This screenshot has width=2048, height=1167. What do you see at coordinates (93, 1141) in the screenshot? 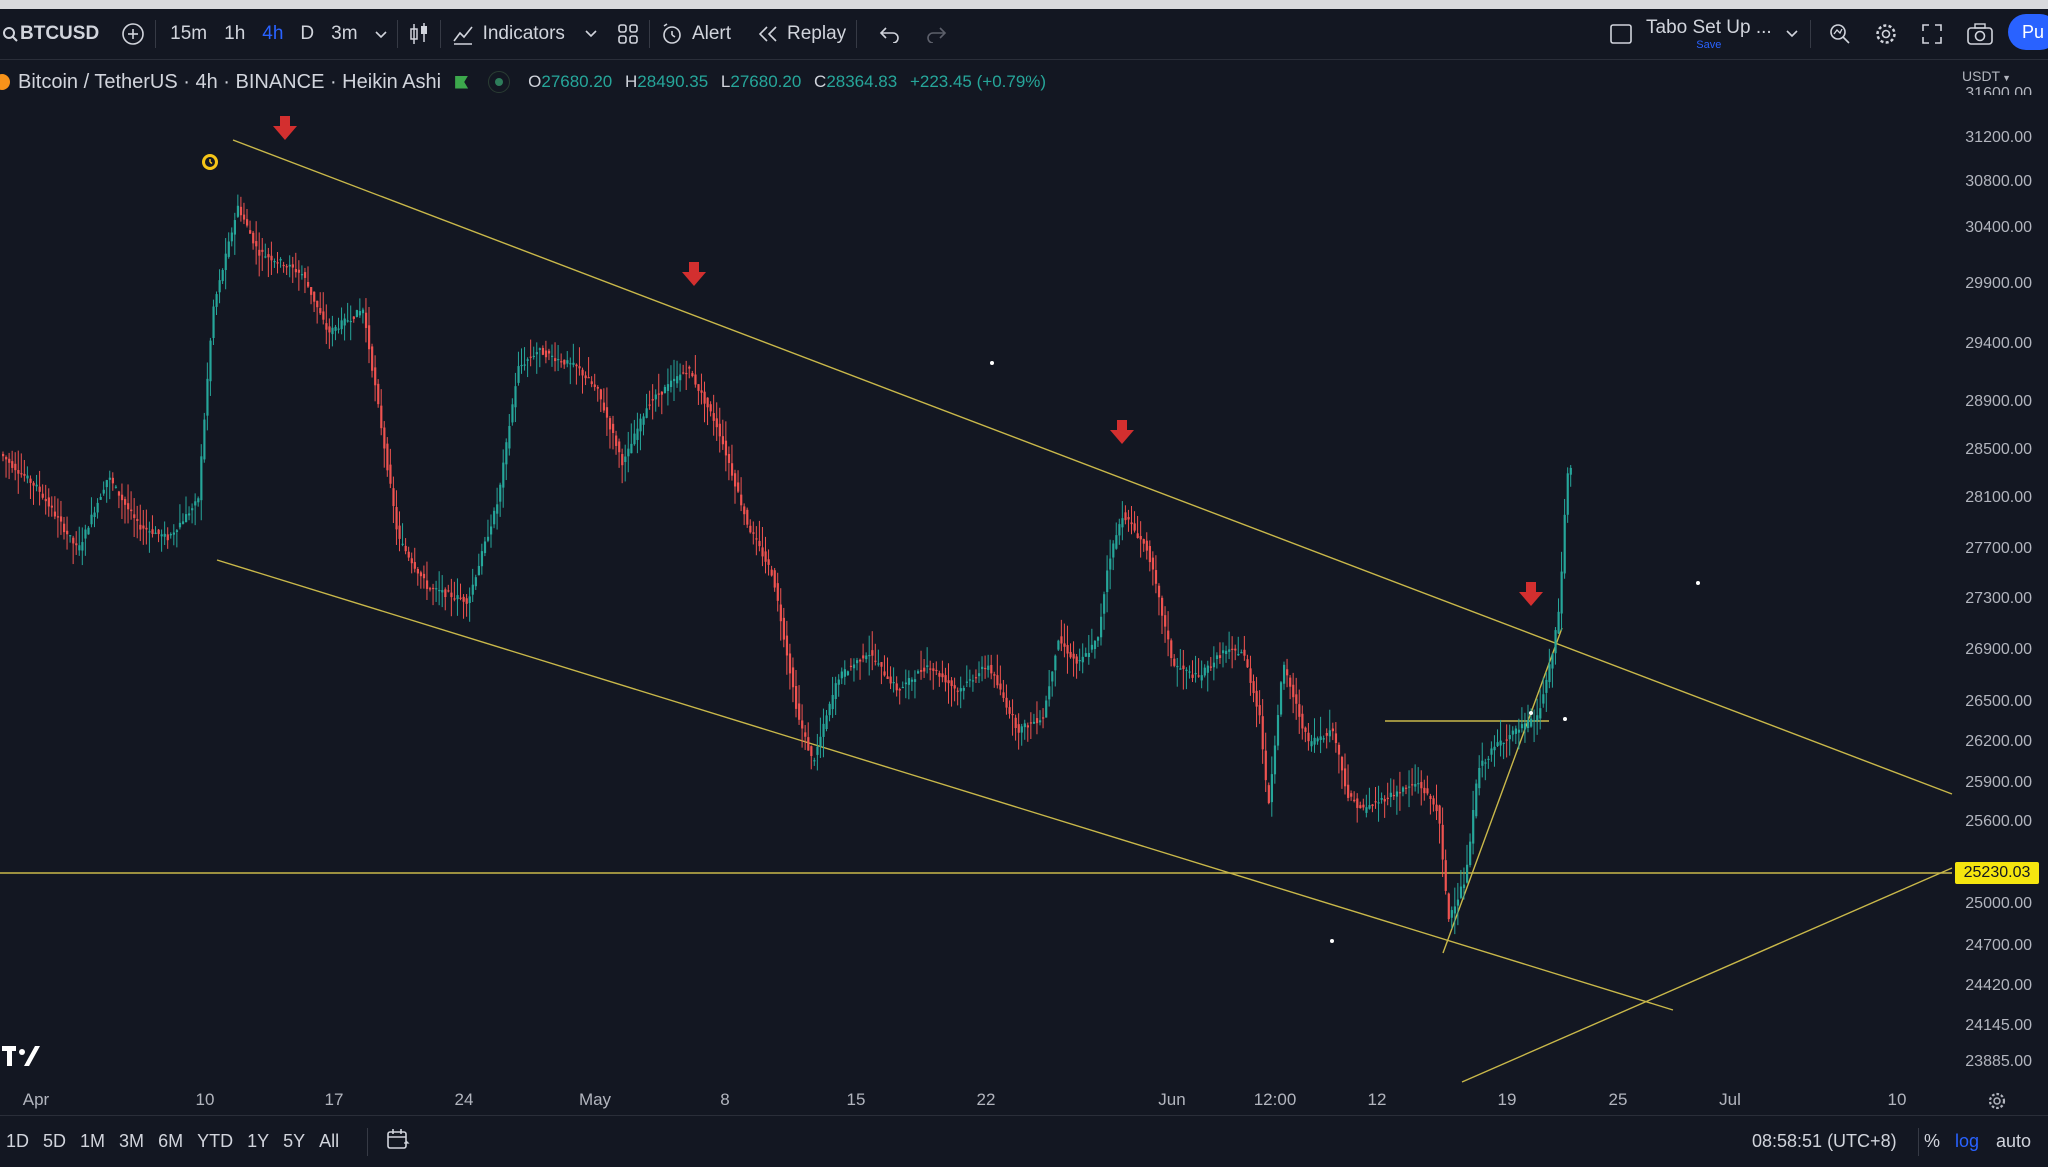
I see `range-button-1m: 1M` at bounding box center [93, 1141].